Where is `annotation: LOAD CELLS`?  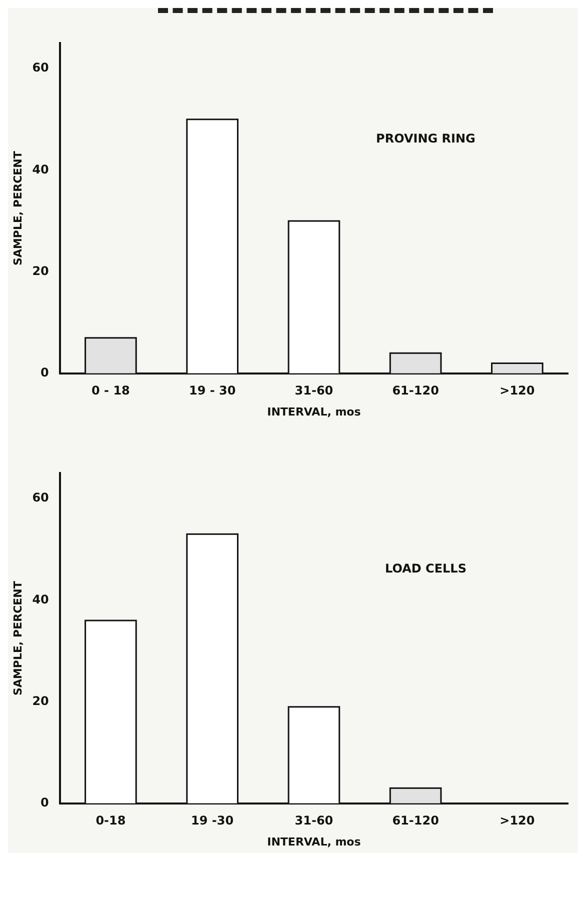
annotation: LOAD CELLS is located at coordinates (425, 568).